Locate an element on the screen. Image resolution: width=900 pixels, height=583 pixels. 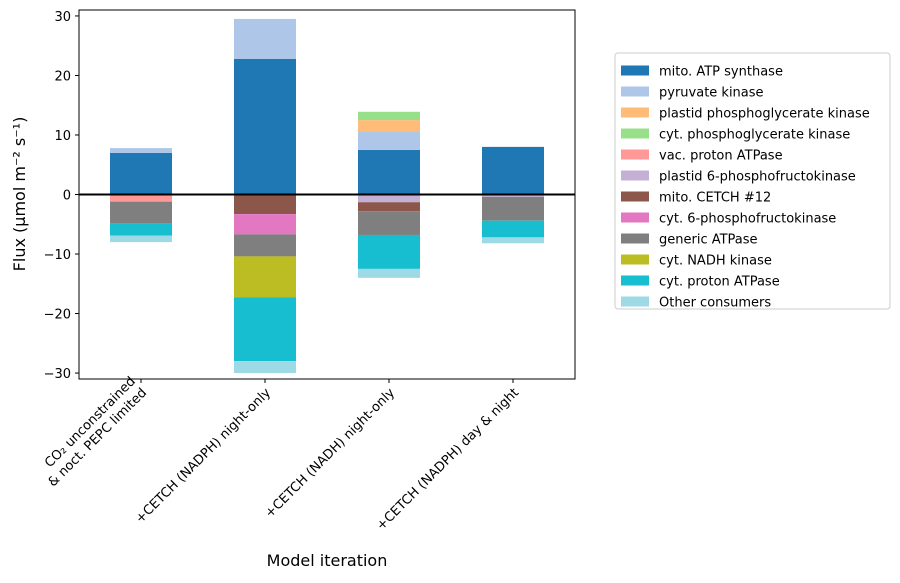
x-tick-label-text: +CETCH (NADH) night-only is located at coordinates (330, 453).